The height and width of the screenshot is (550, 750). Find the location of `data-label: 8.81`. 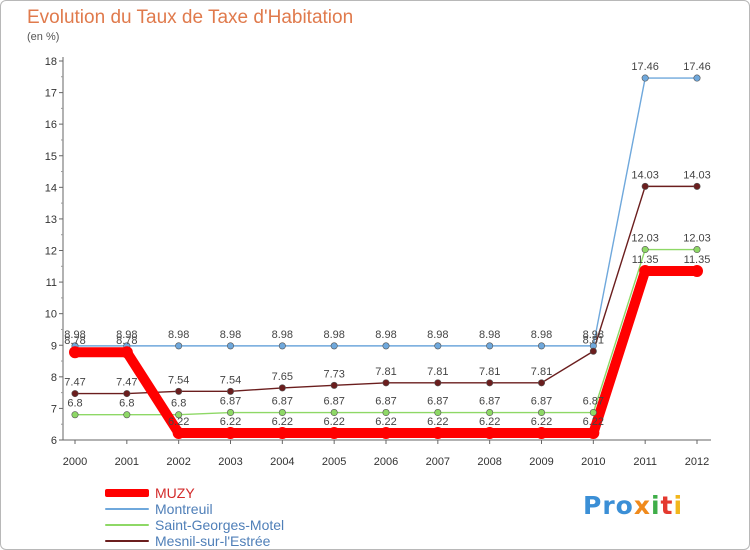

data-label: 8.81 is located at coordinates (593, 340).